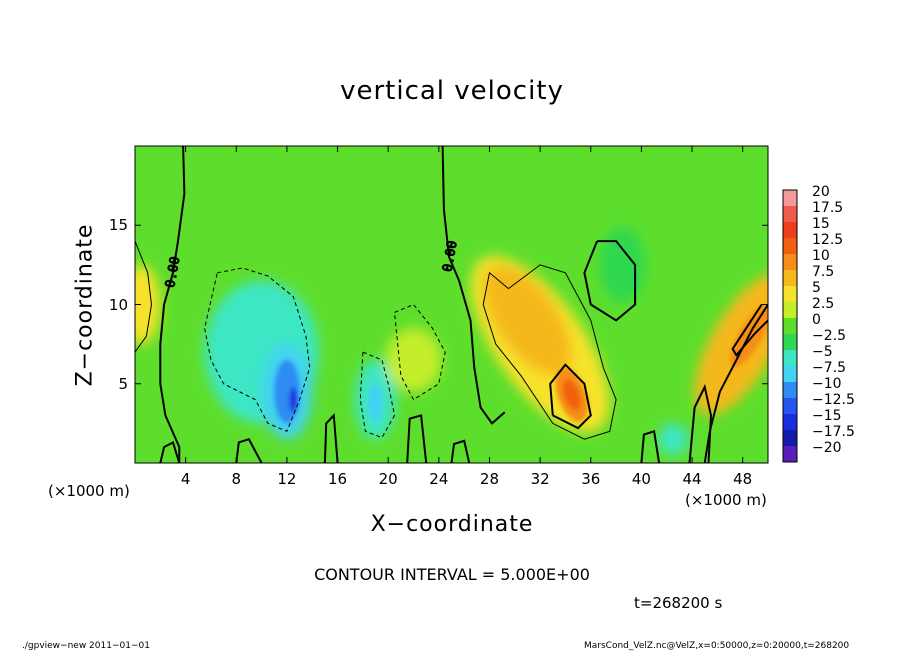 The image size is (904, 654). What do you see at coordinates (833, 432) in the screenshot?
I see `colorbar-label: −17.5` at bounding box center [833, 432].